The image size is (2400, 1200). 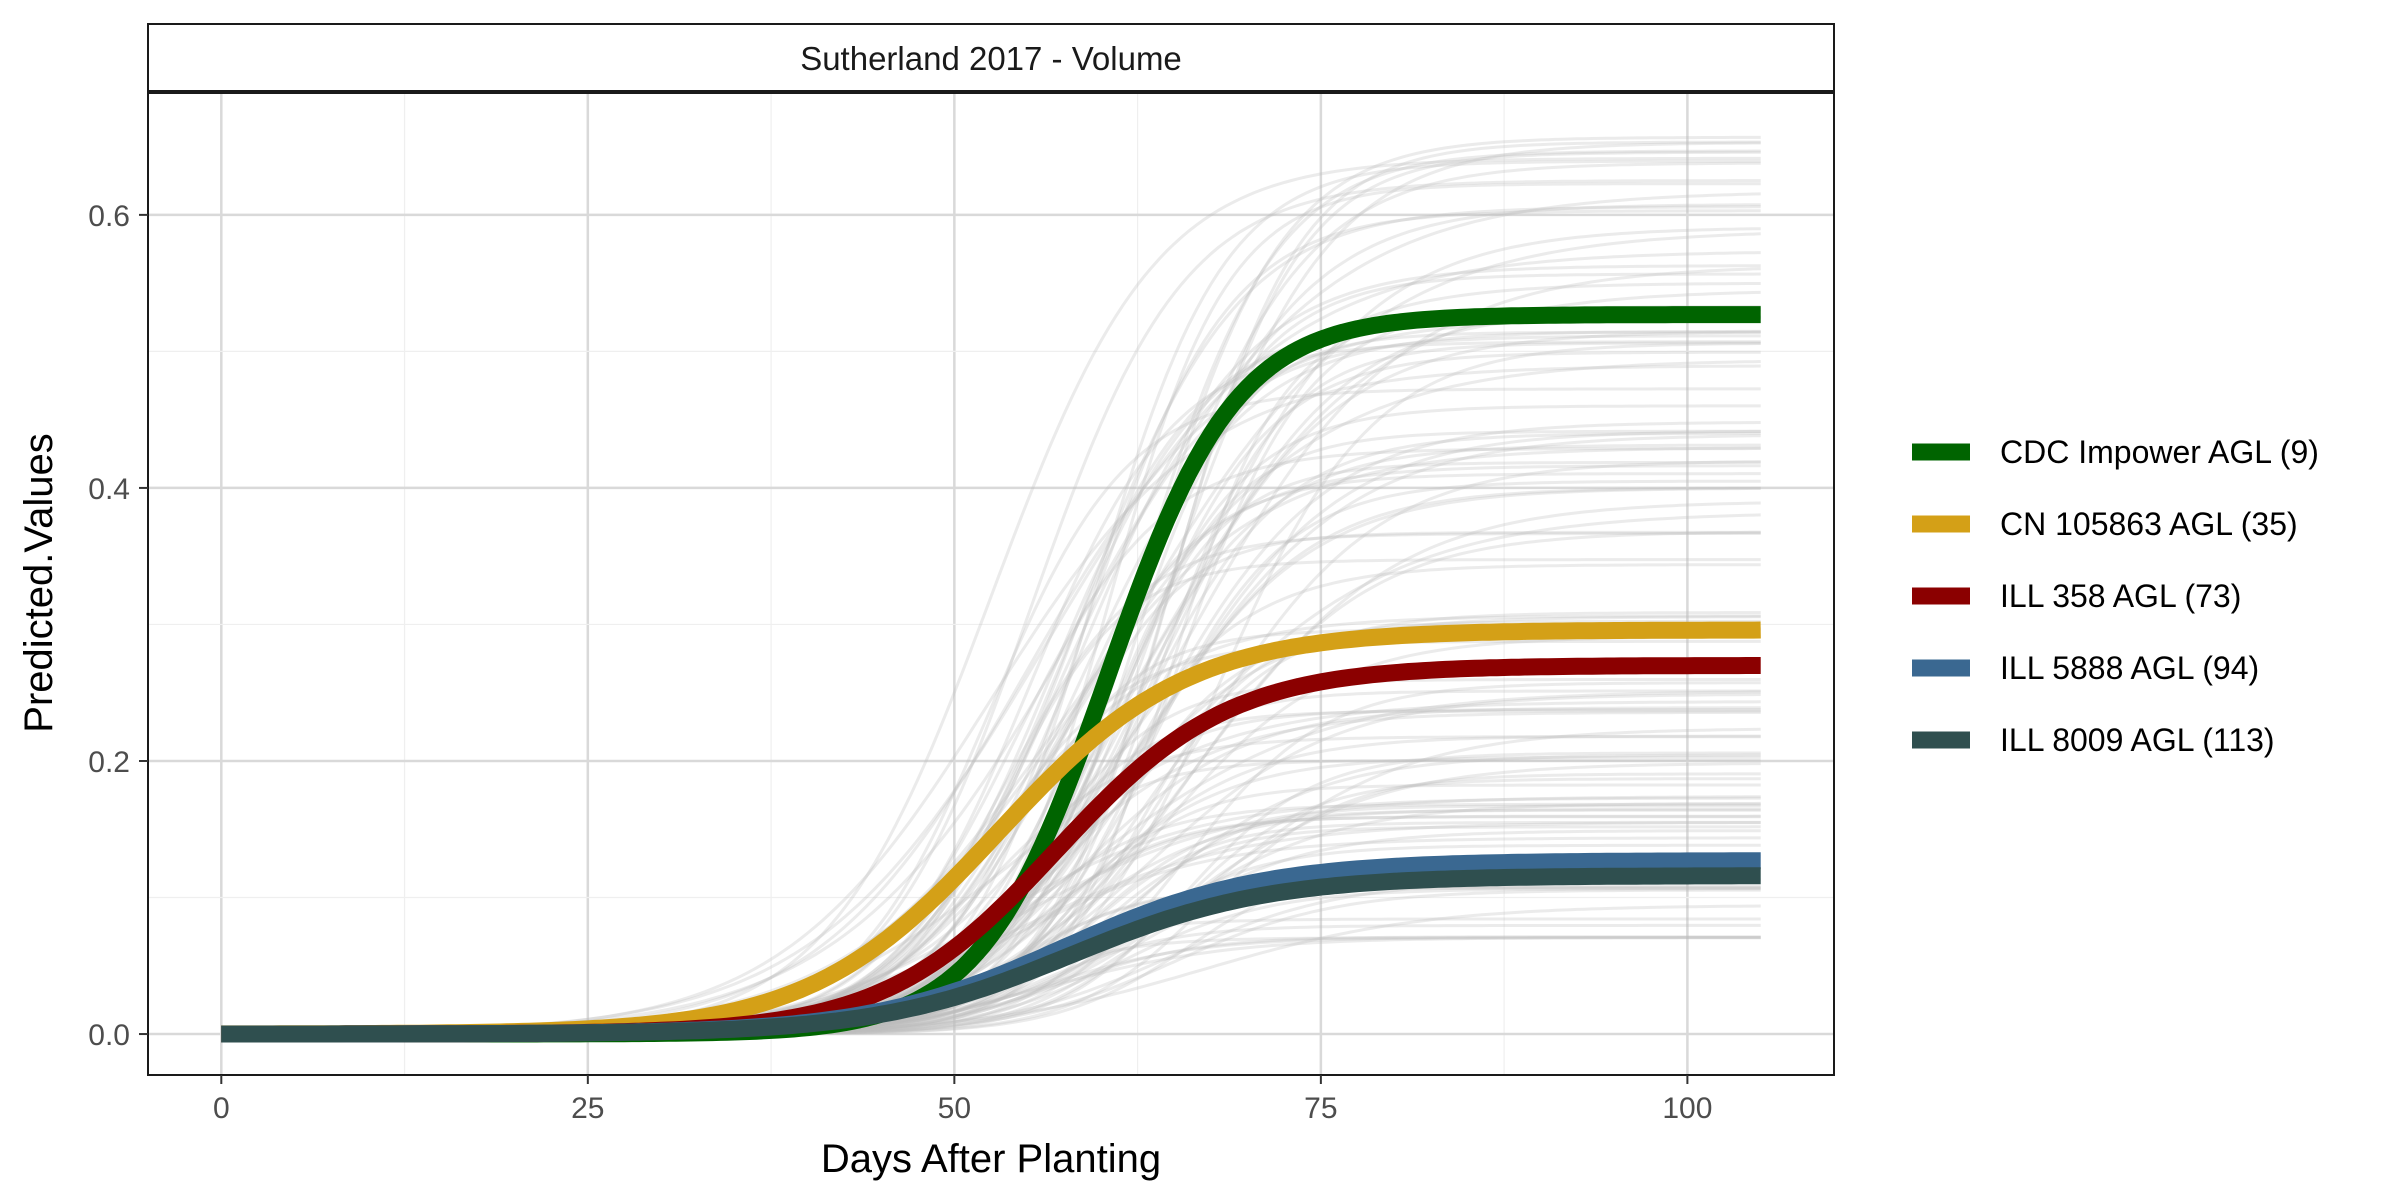 I want to click on x-axis-ticks: 0 25 50 75 100, so click(x=962, y=1100).